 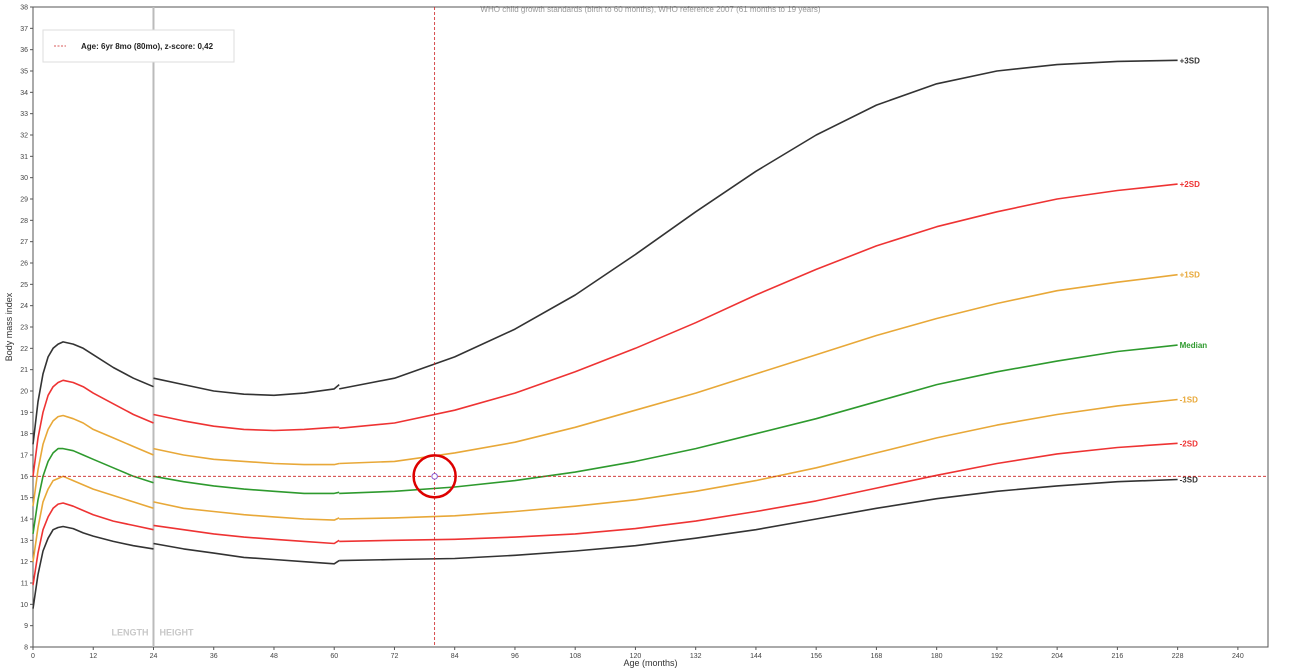 What do you see at coordinates (24, 29) in the screenshot?
I see `y-tick-label: 37` at bounding box center [24, 29].